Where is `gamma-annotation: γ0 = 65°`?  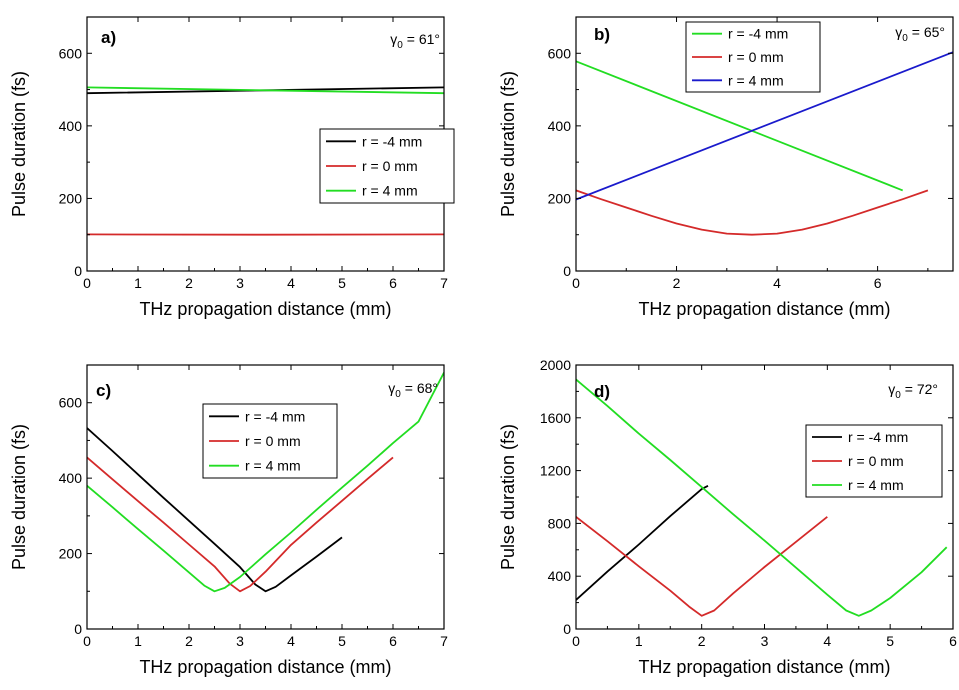
gamma-annotation: γ0 = 65° is located at coordinates (920, 34).